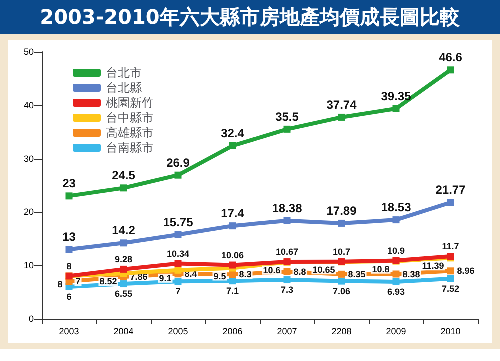 This screenshot has width=500, height=361. What do you see at coordinates (130, 133) in the screenshot?
I see `legend-label: 高雄縣市` at bounding box center [130, 133].